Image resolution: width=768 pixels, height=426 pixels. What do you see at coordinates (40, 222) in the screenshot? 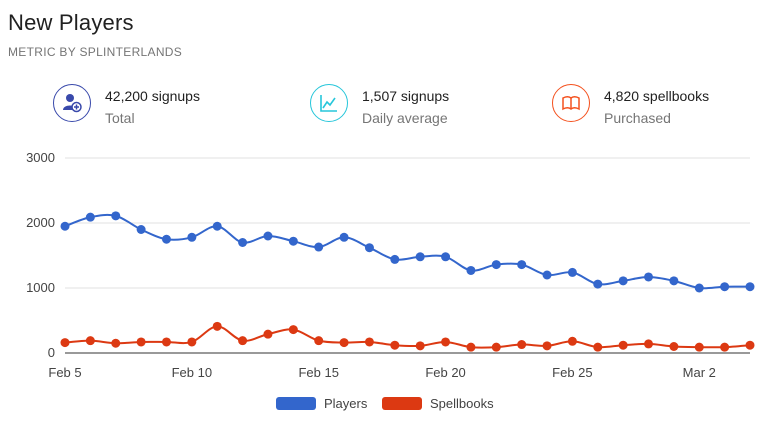
I see `y-tick-label: 2000` at bounding box center [40, 222].